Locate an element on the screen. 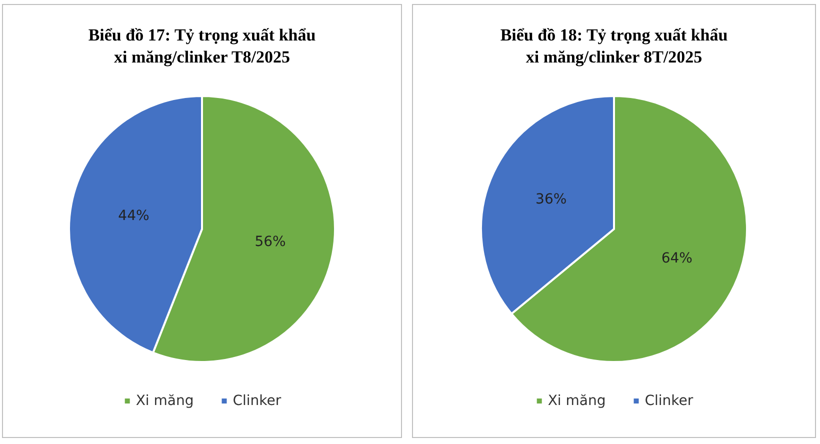 The image size is (820, 444). data-label: 36% is located at coordinates (551, 199).